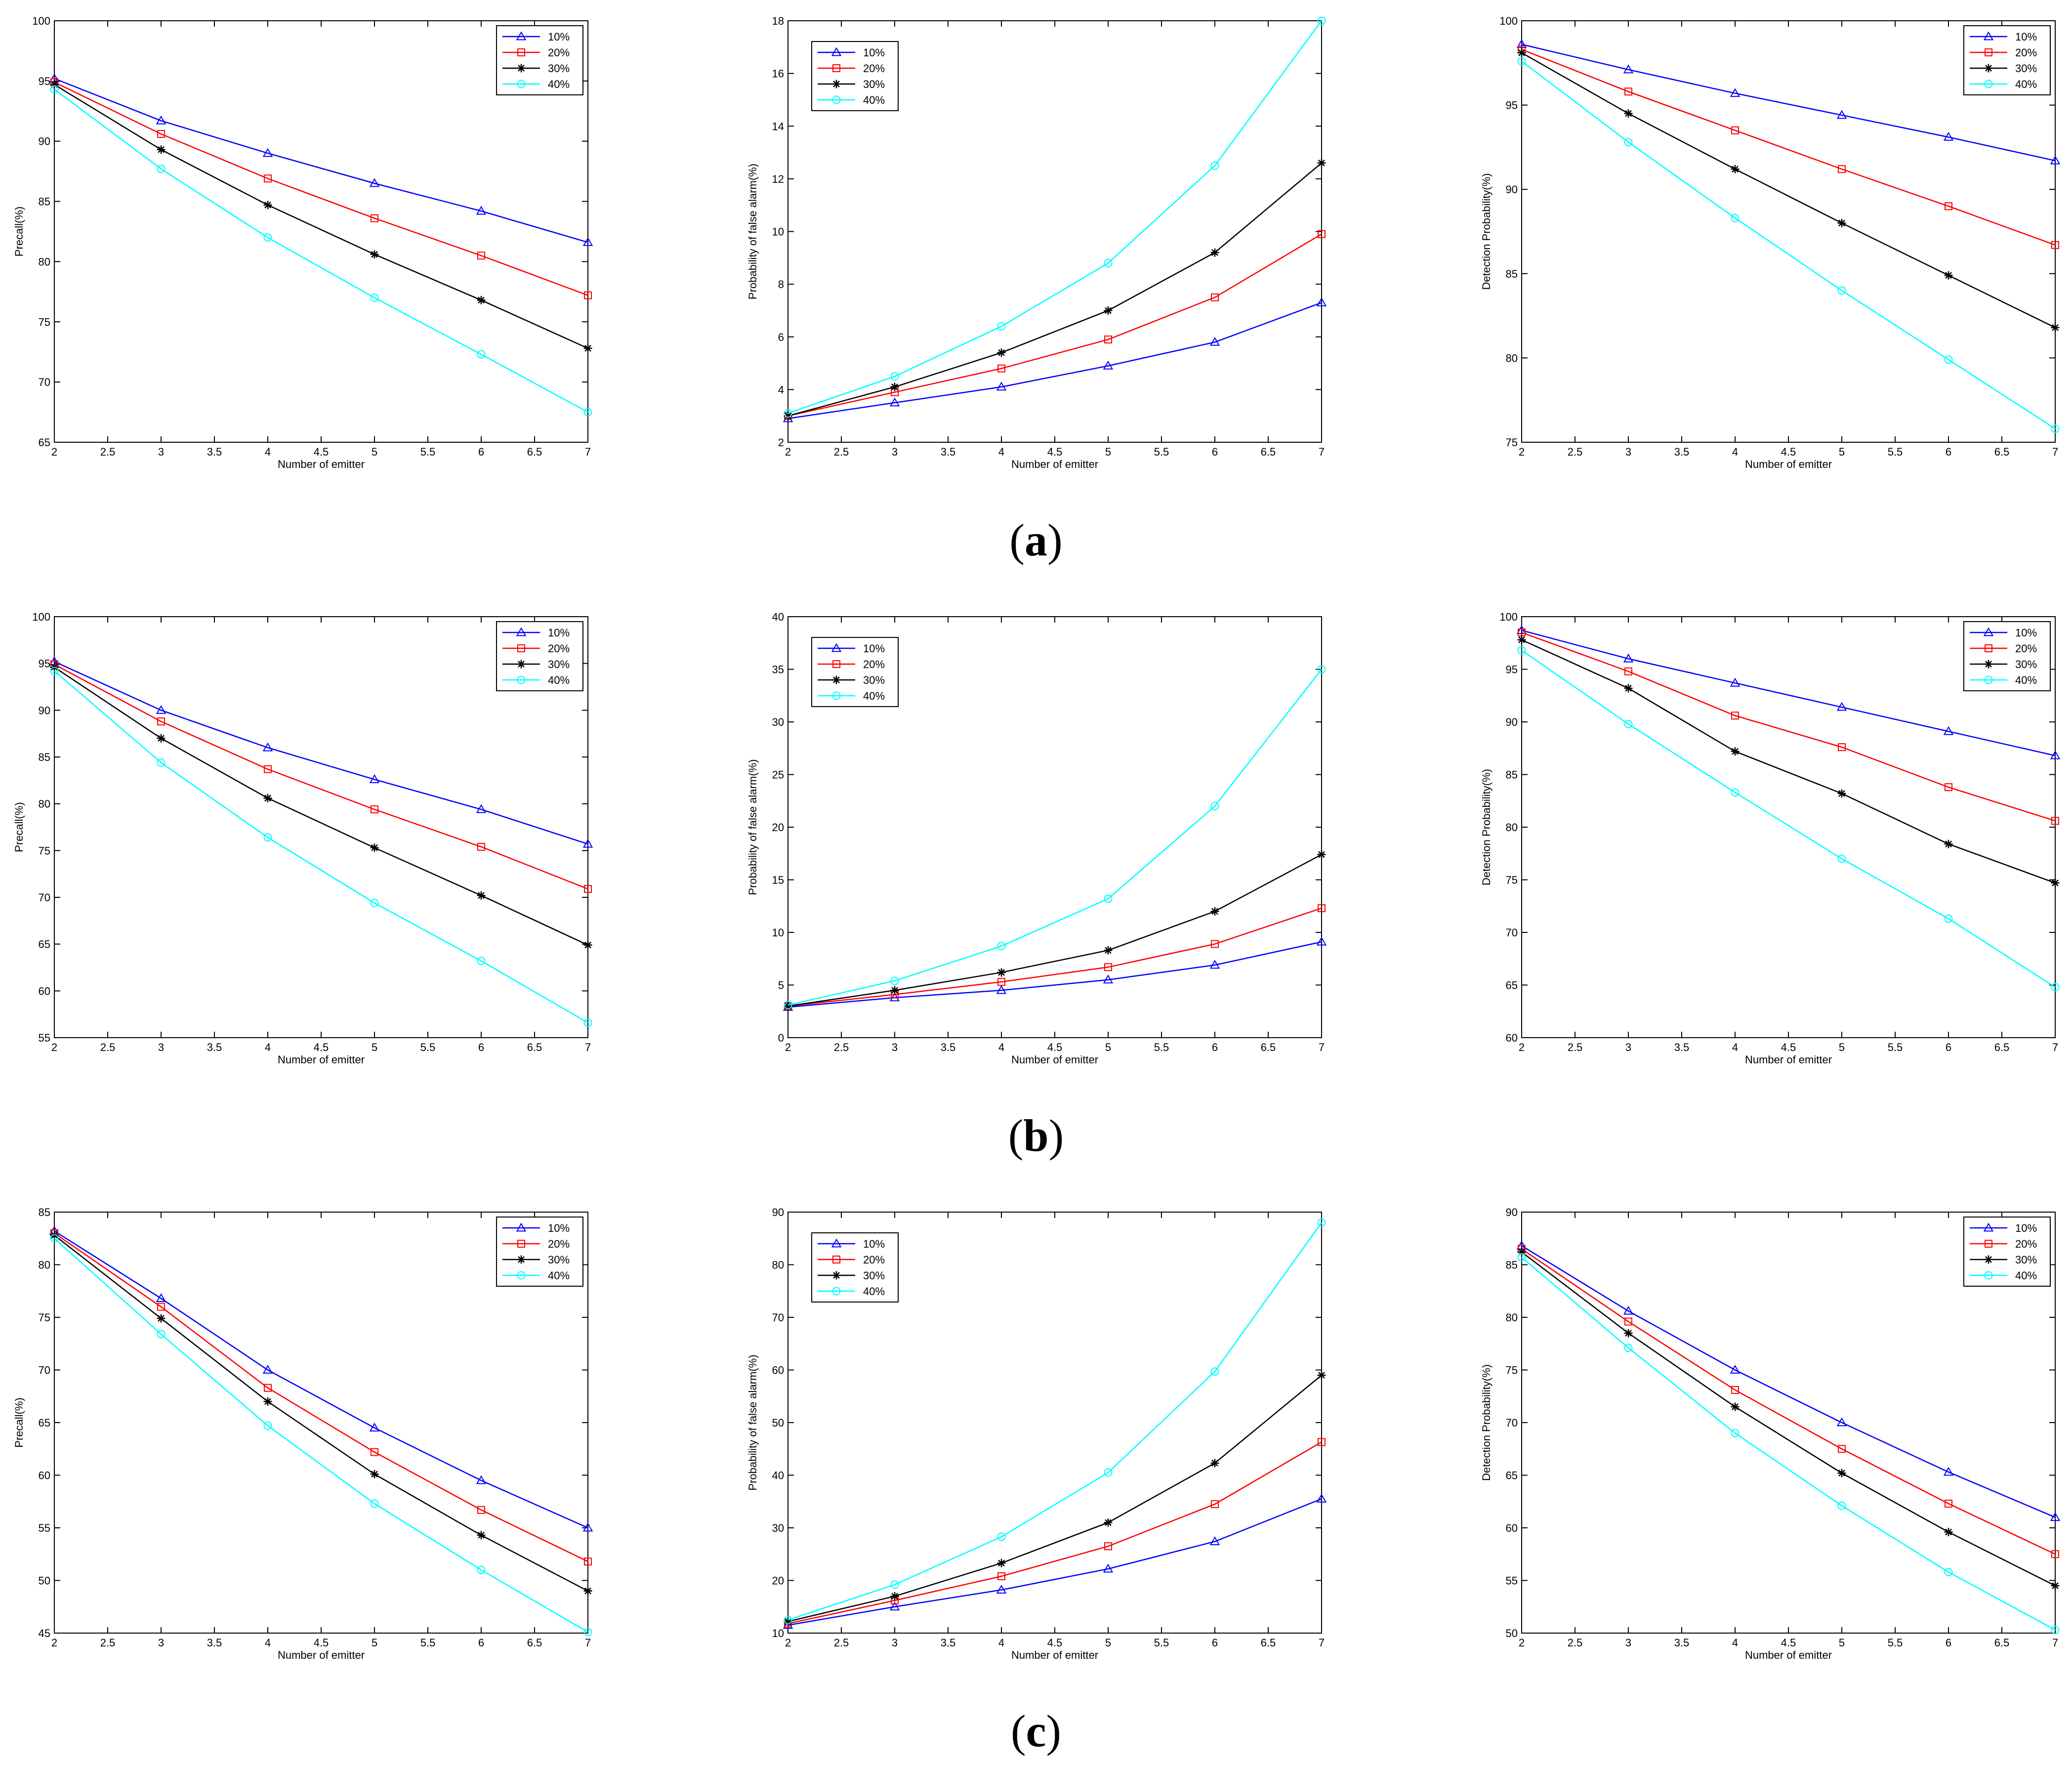 Image resolution: width=2072 pixels, height=1766 pixels. I want to click on y-tick-label: 95, so click(1512, 670).